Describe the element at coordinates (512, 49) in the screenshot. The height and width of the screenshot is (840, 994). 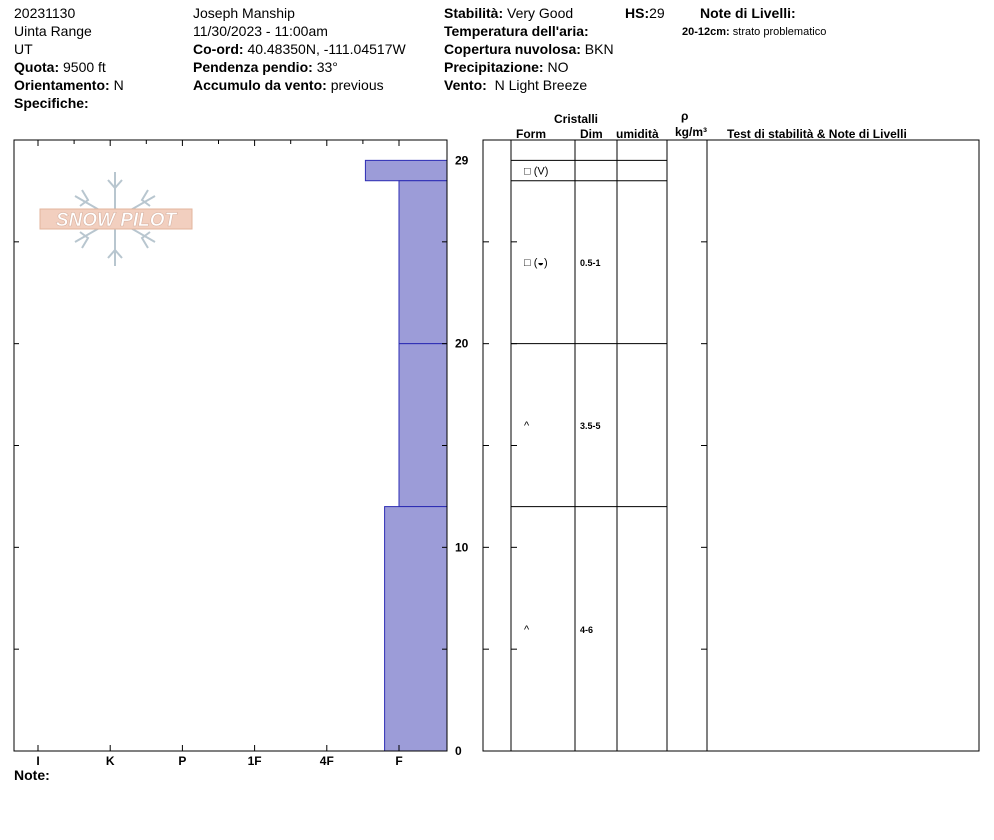
I see `sky-label: Copertura nuvolosa:` at that location.